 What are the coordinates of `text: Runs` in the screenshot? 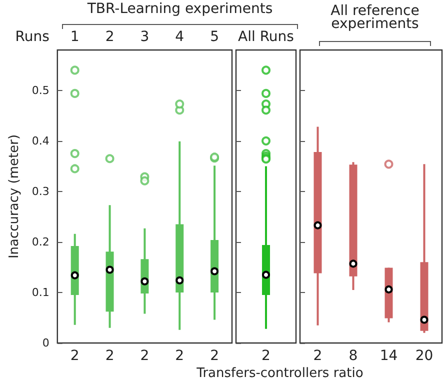 It's located at (32, 37).